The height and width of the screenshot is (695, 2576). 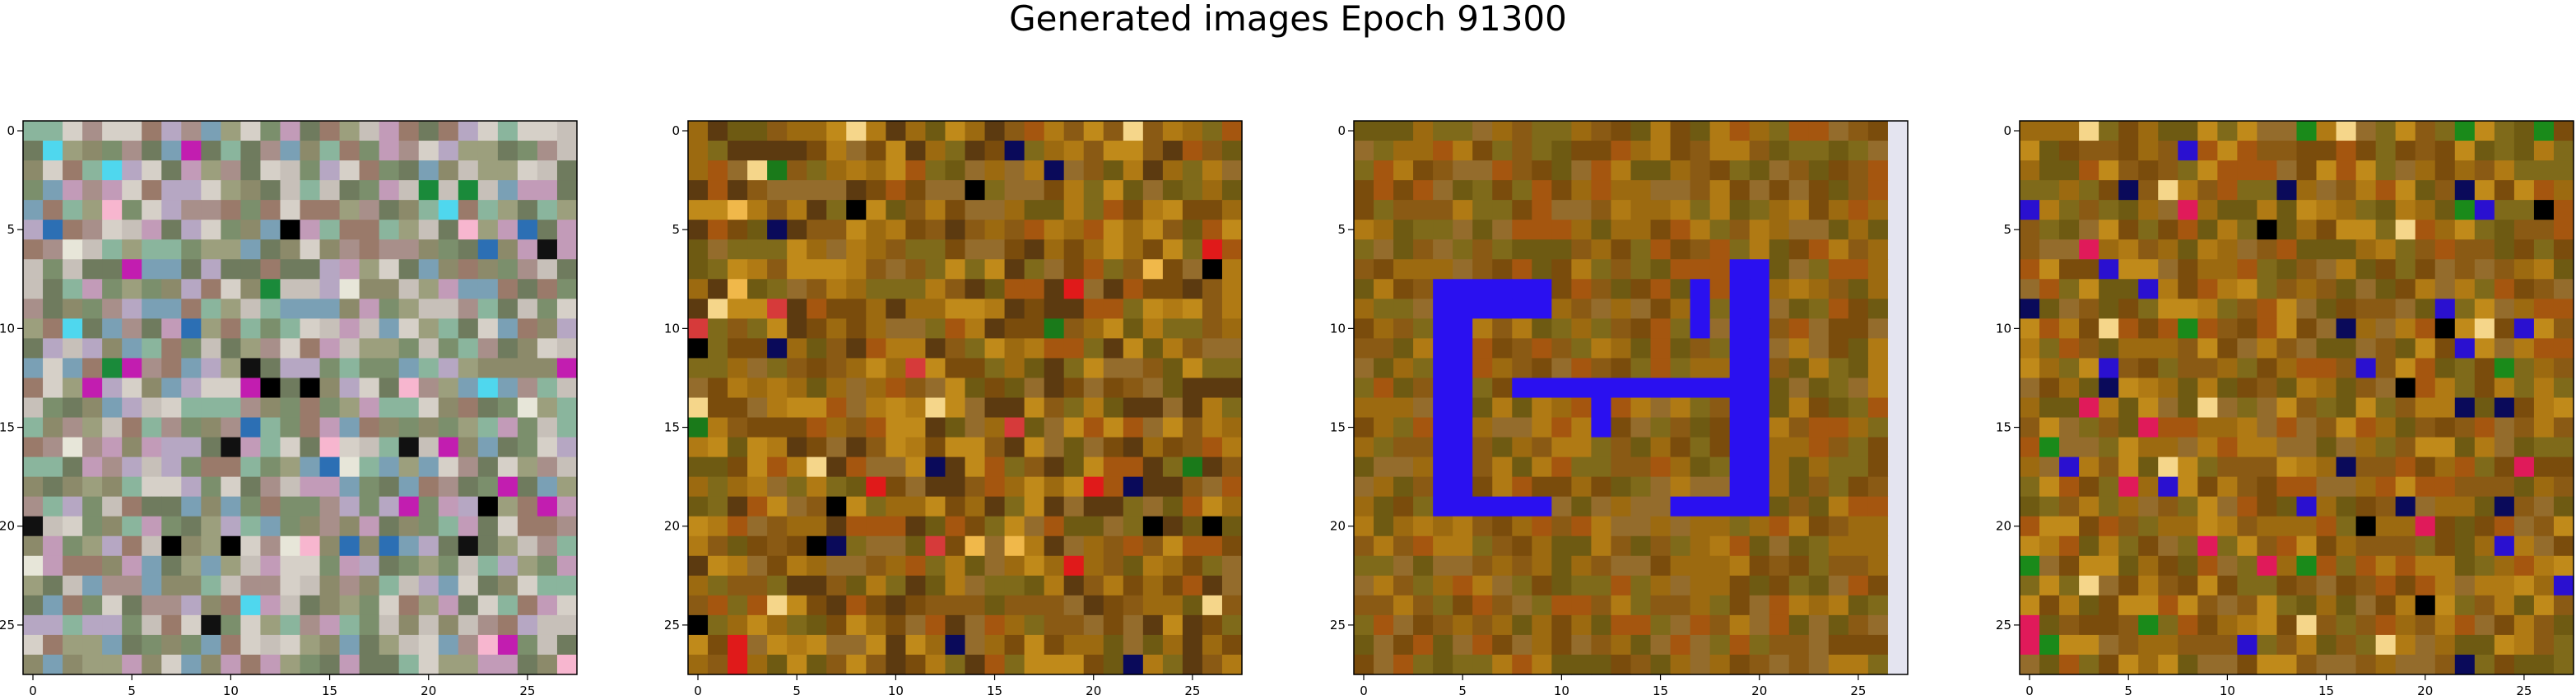 I want to click on y-tick-label: 20, so click(x=7, y=526).